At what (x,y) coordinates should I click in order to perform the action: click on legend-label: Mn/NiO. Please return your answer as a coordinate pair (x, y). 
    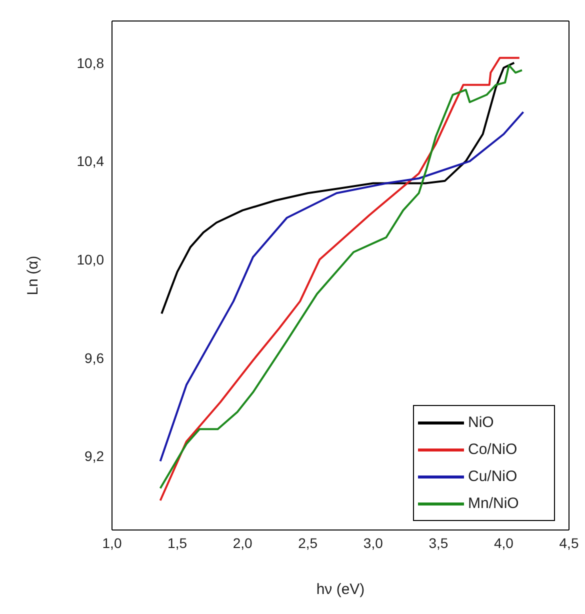
    Looking at the image, I should click on (493, 504).